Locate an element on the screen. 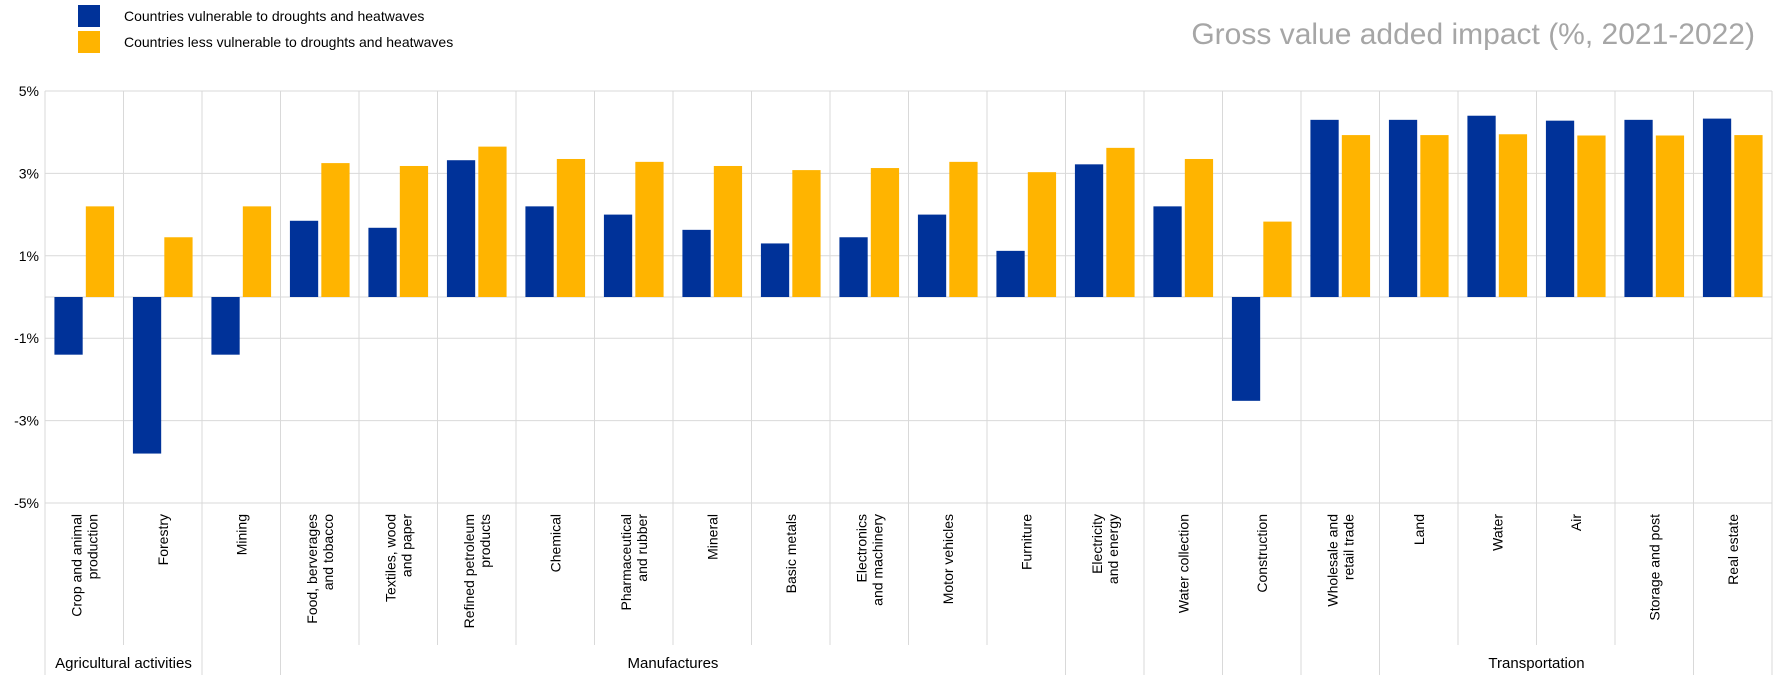  category-label: and machinery is located at coordinates (877, 560).